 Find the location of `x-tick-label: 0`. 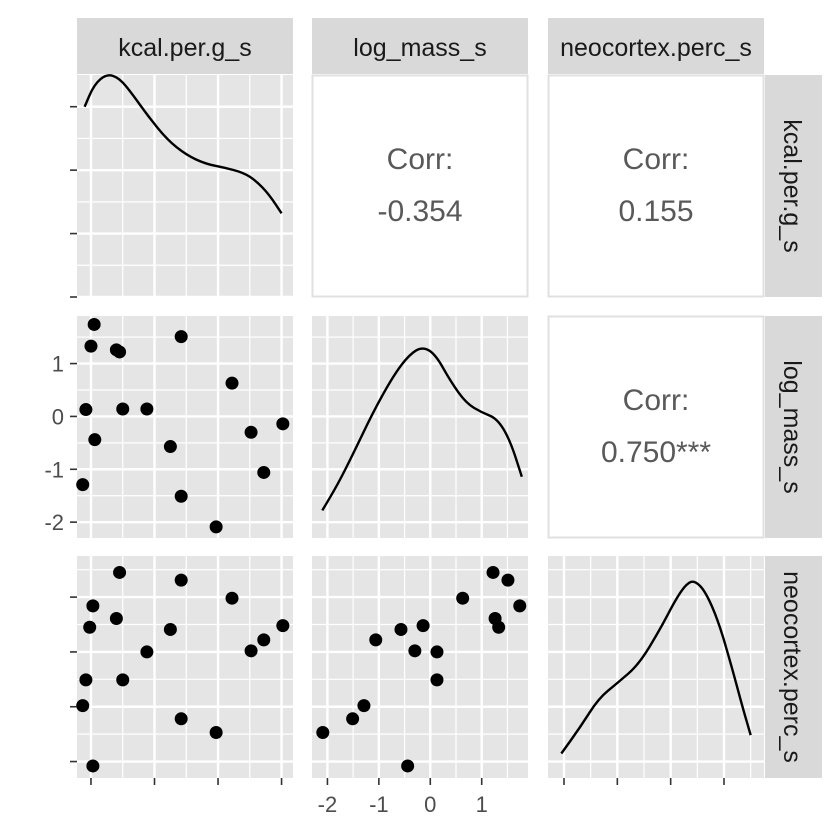

x-tick-label: 0 is located at coordinates (430, 804).